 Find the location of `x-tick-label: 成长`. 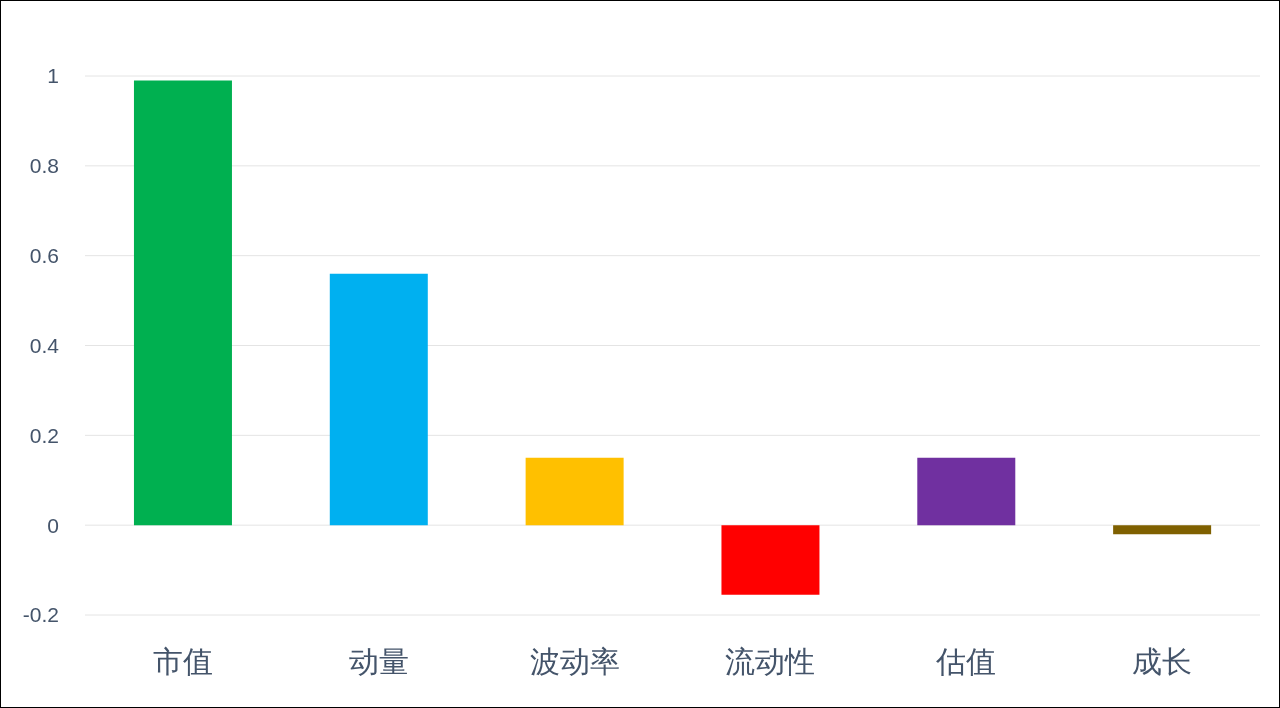

x-tick-label: 成长 is located at coordinates (1162, 662).